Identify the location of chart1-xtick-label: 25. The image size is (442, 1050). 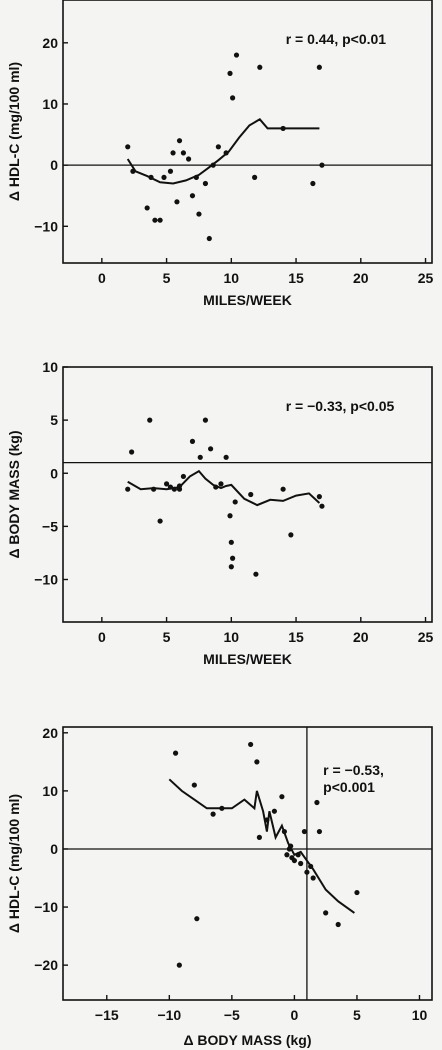
(426, 278).